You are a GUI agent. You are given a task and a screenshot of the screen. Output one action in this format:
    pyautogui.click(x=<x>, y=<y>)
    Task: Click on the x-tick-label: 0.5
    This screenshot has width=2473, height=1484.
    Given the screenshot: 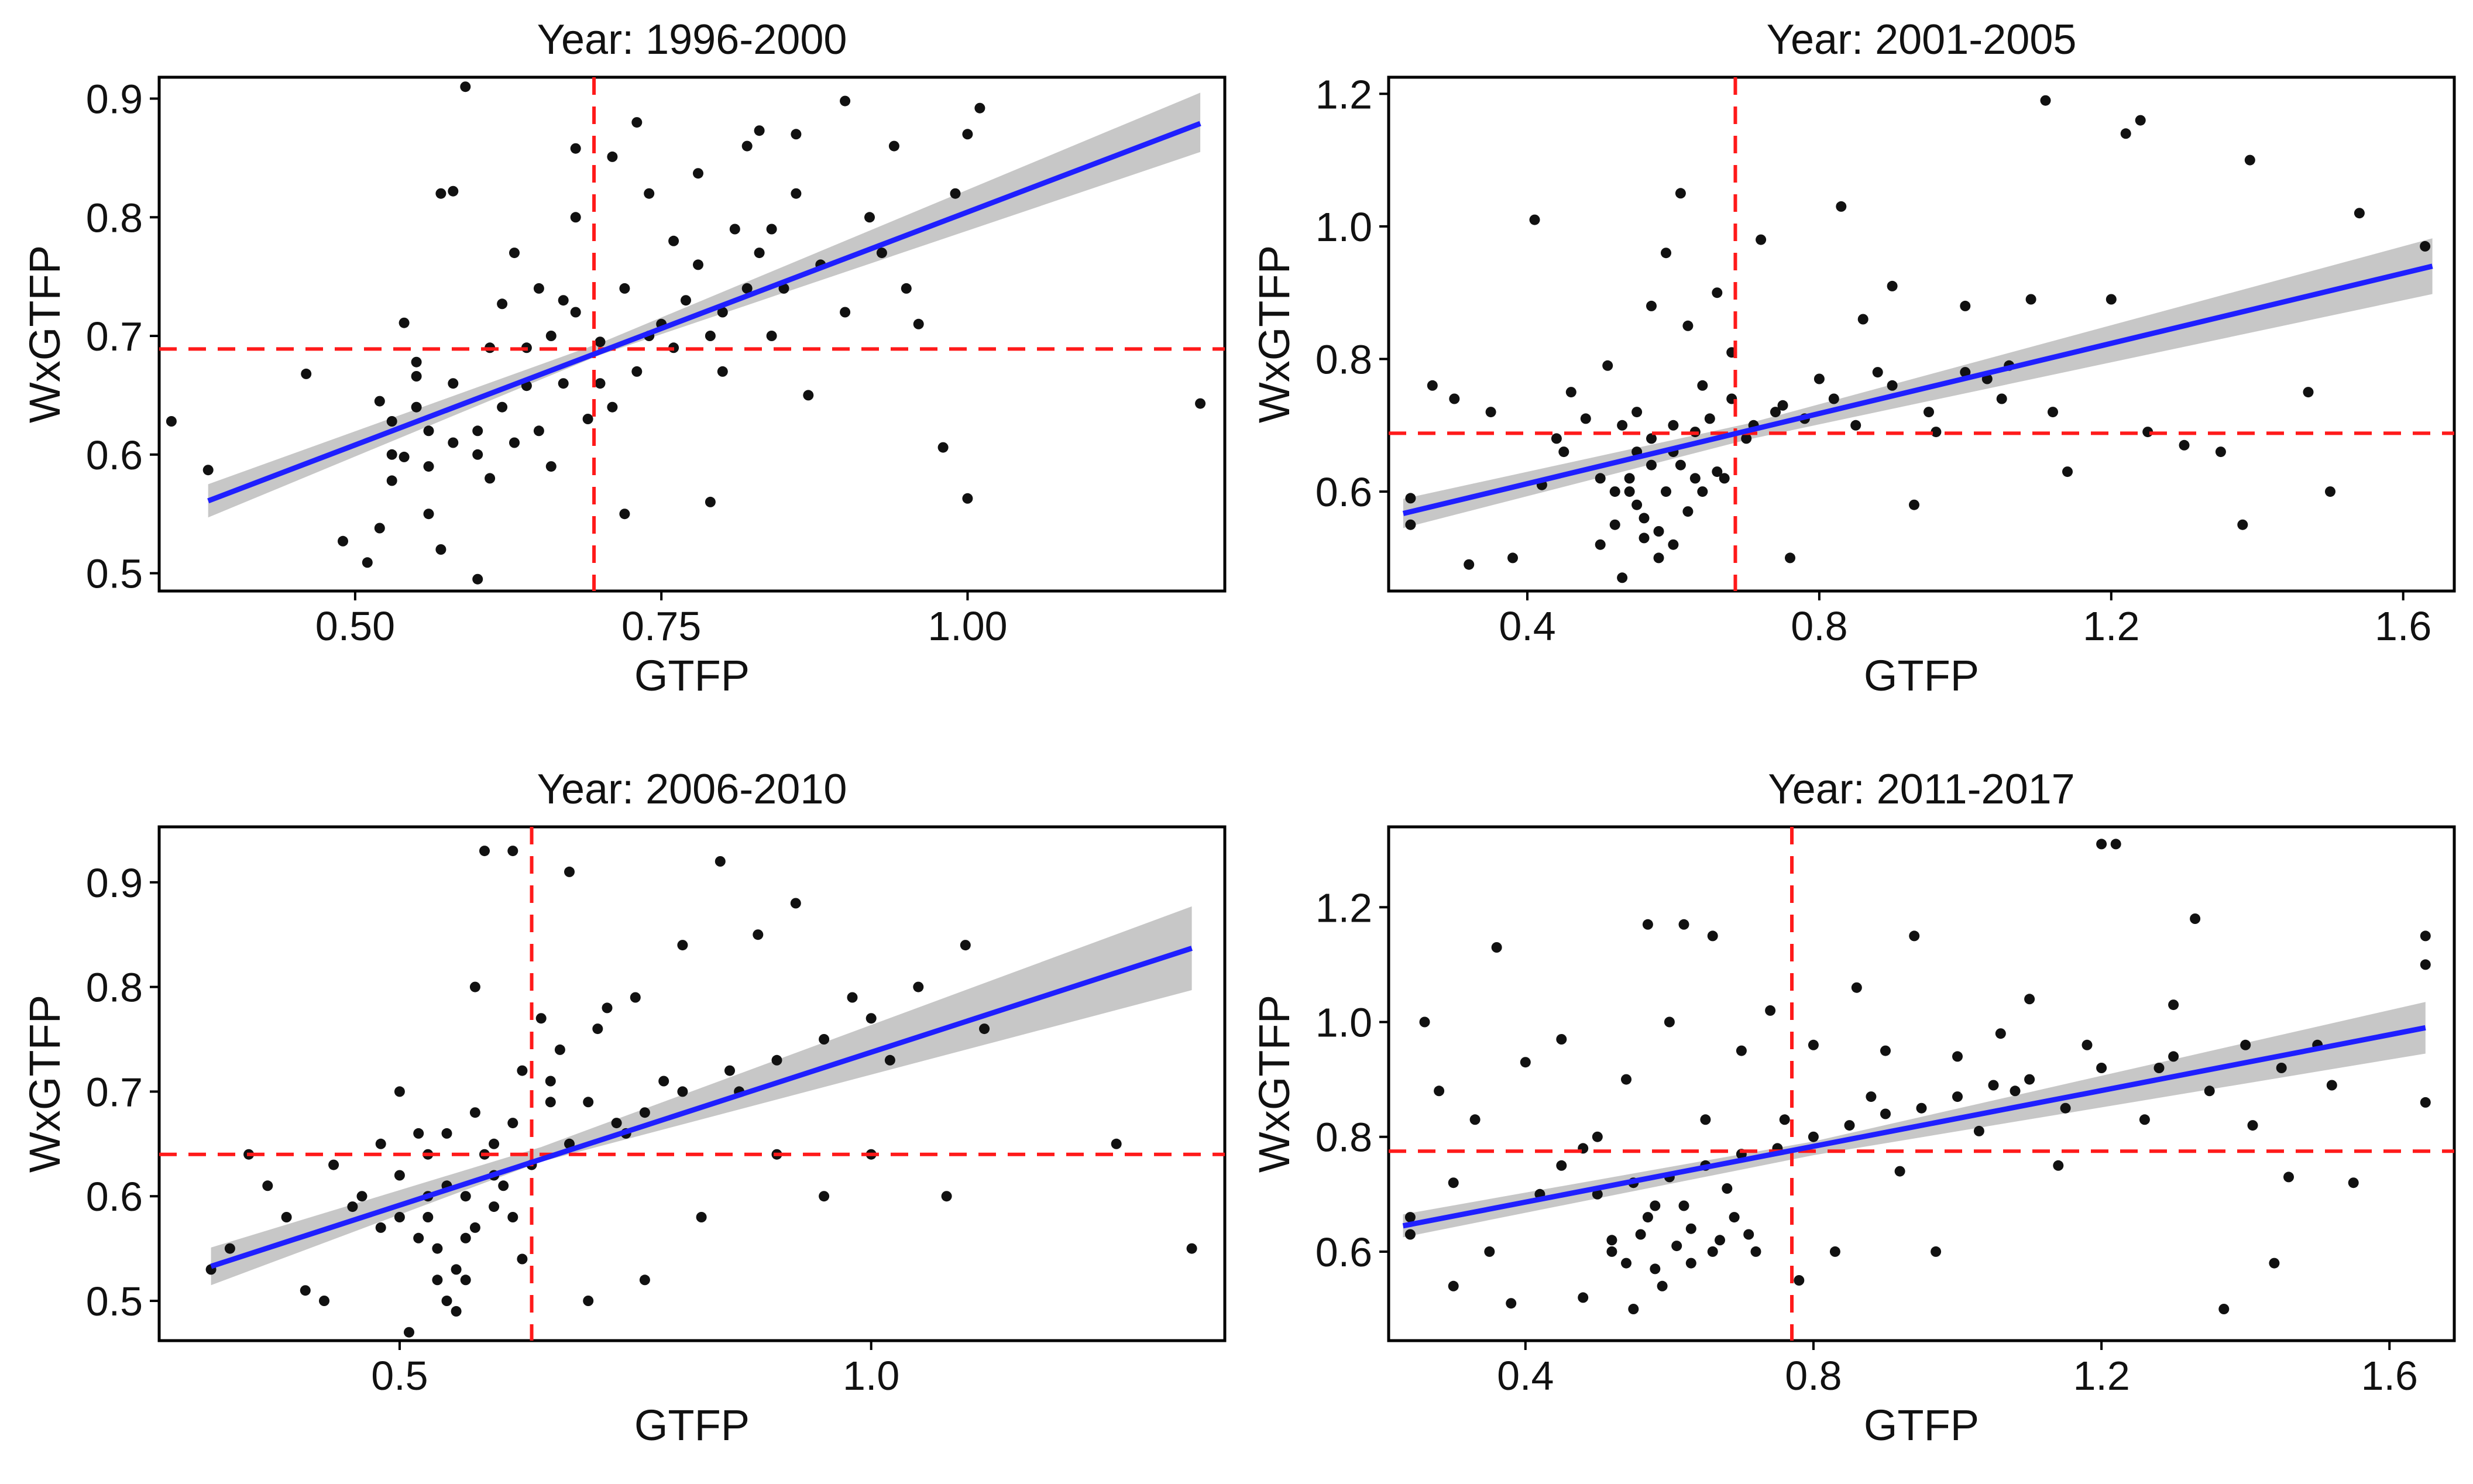 What is the action you would take?
    pyautogui.click(x=399, y=1376)
    